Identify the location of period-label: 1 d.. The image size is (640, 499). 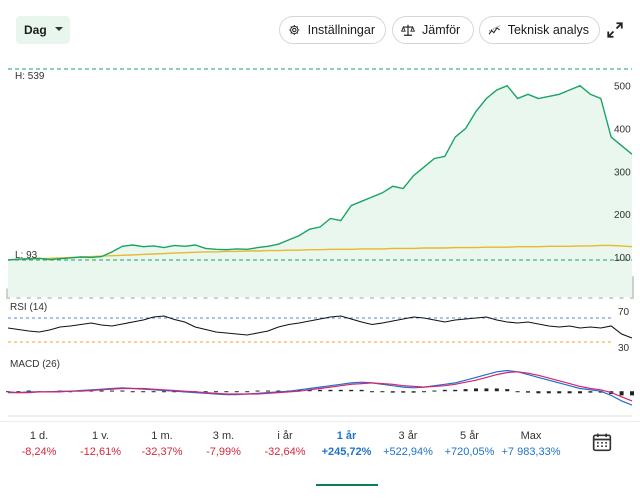
(39, 436).